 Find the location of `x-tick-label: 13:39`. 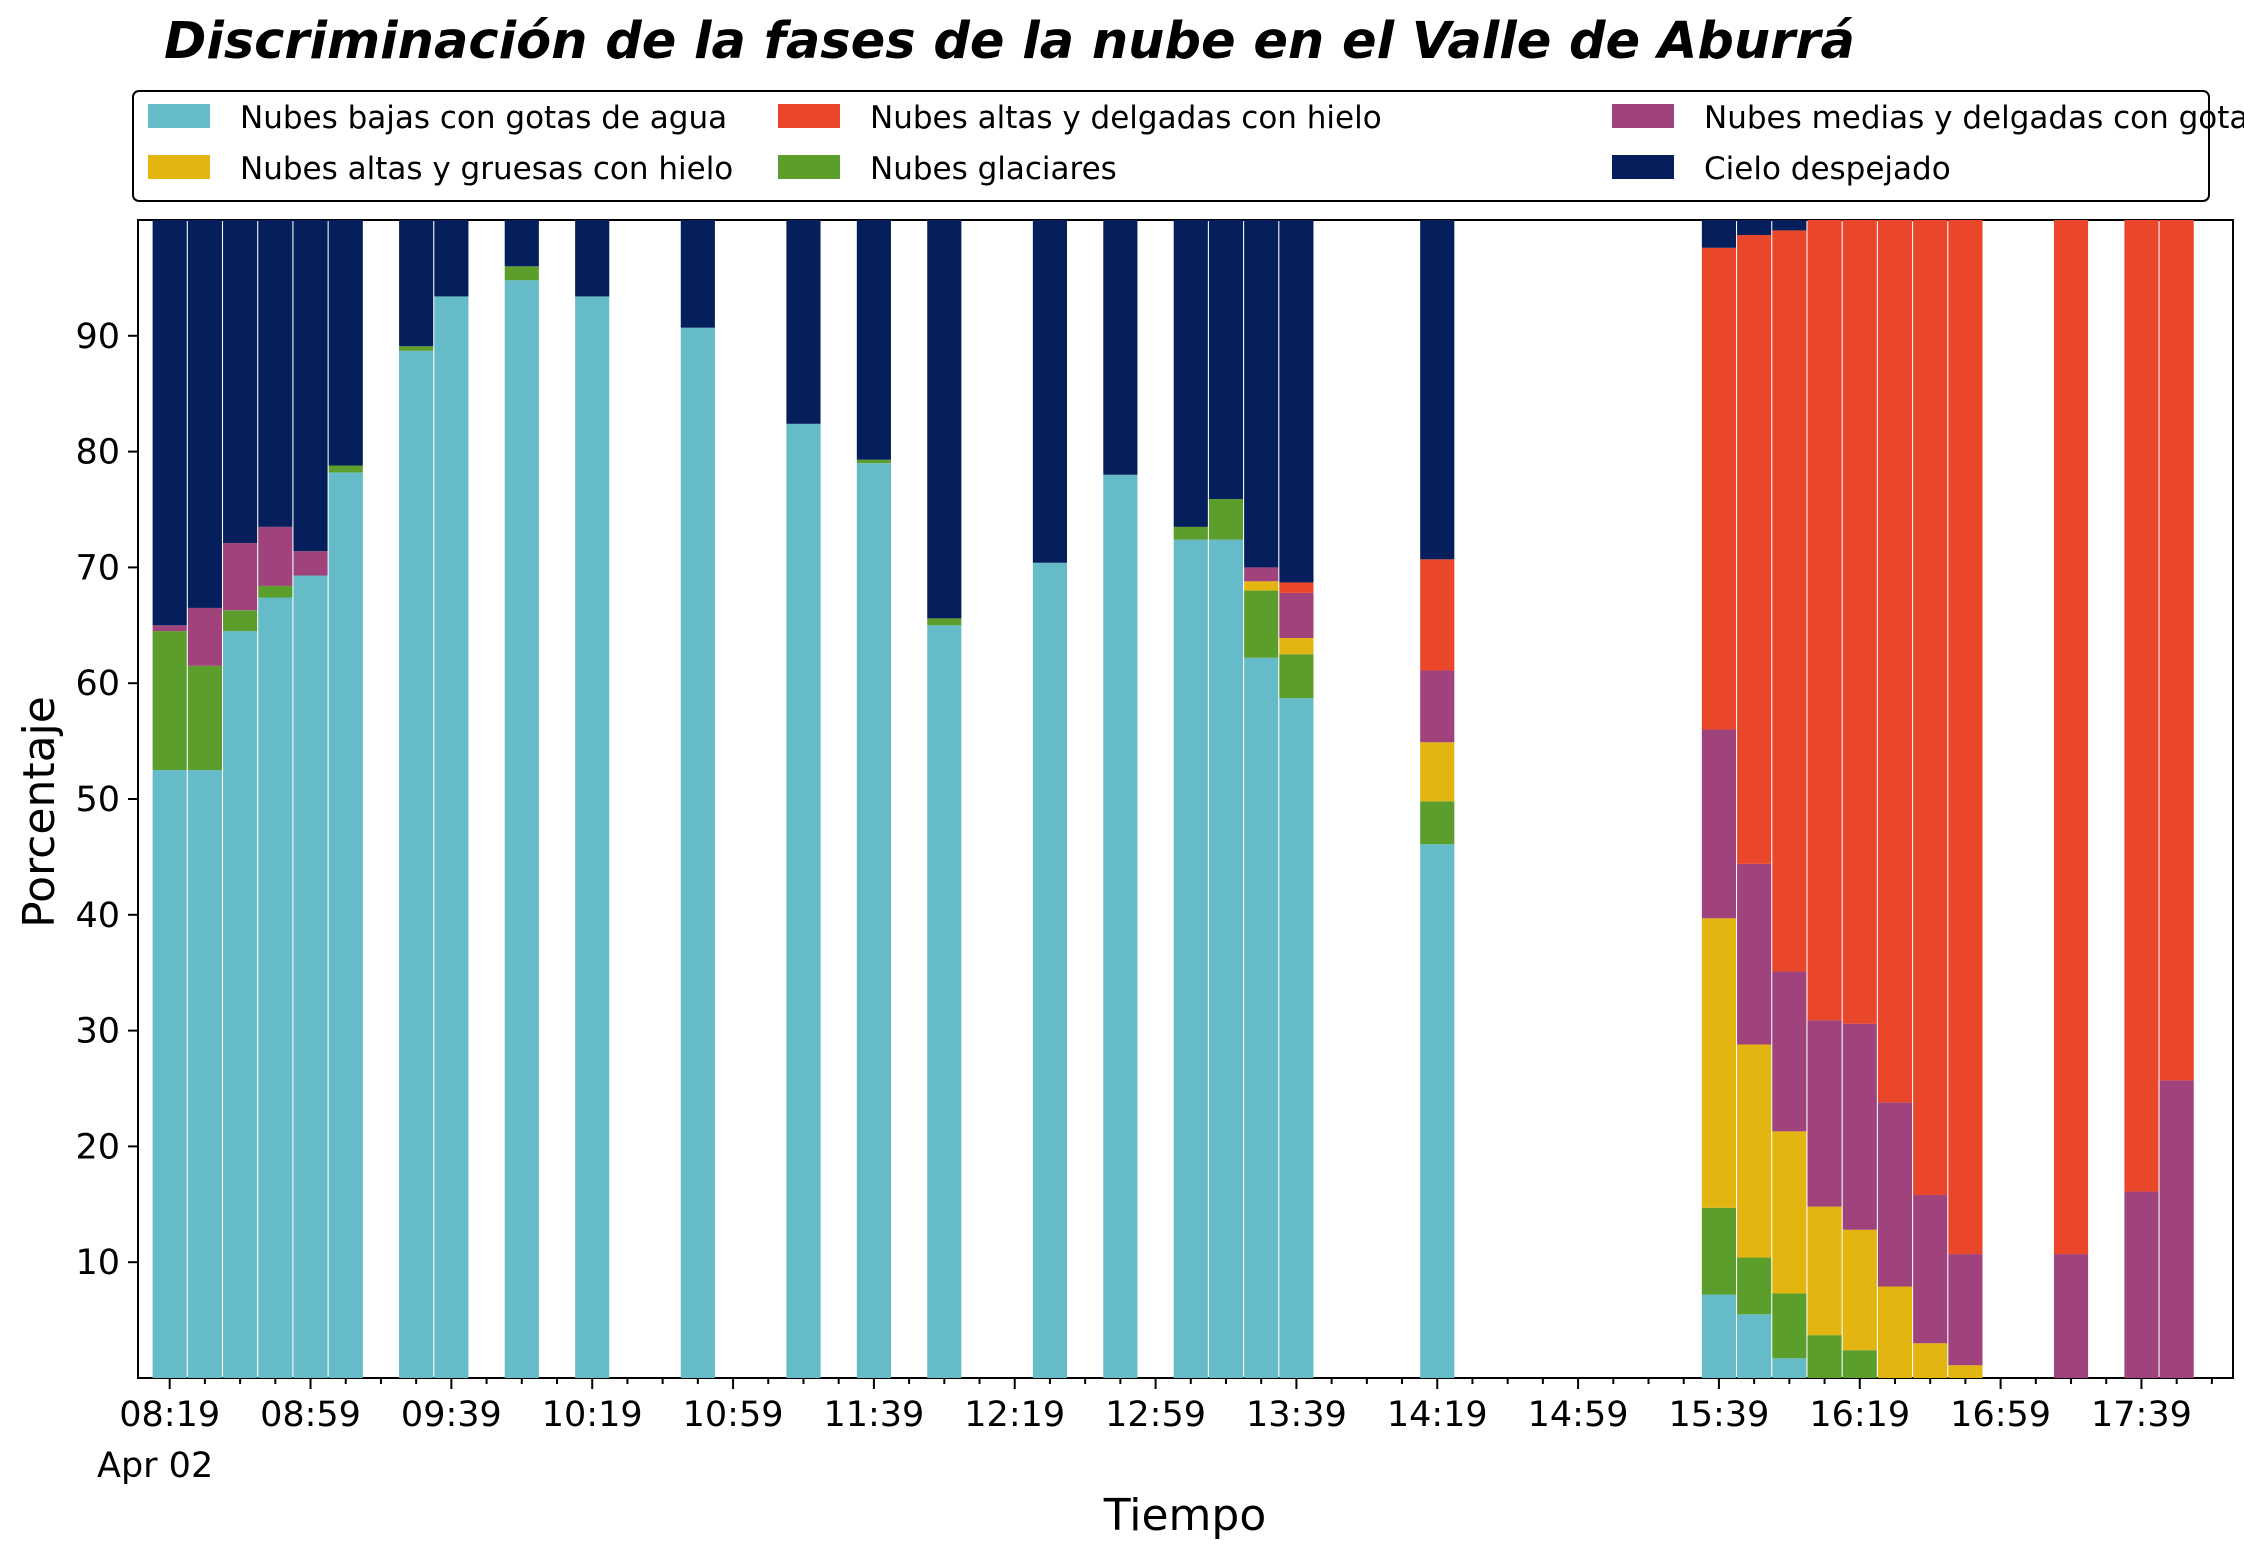

x-tick-label: 13:39 is located at coordinates (1296, 1415).